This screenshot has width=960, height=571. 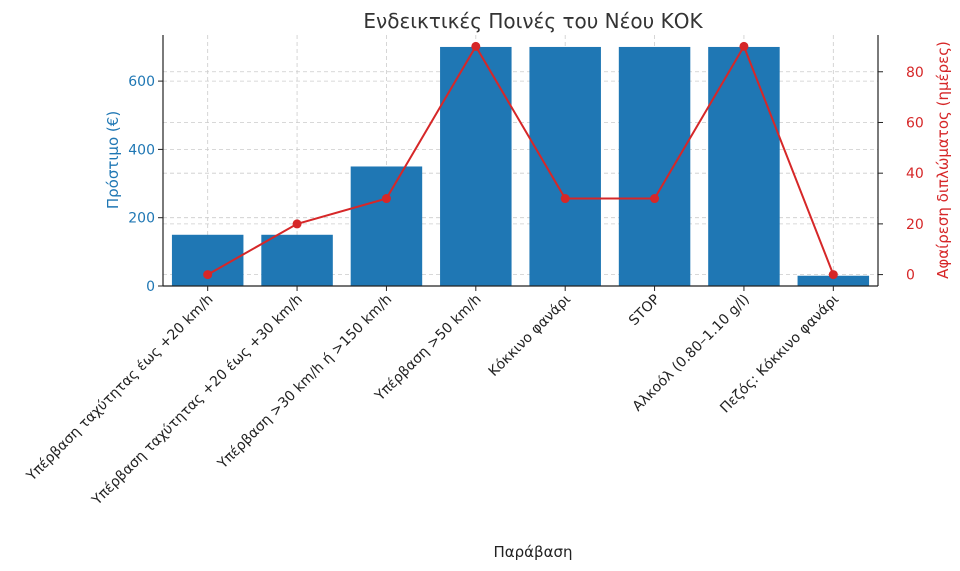 I want to click on y-tick-label-left: 200, so click(x=141, y=219).